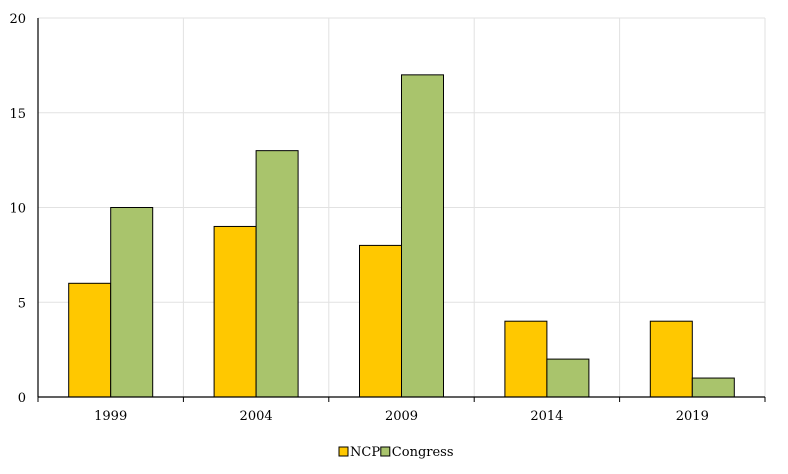 This screenshot has width=788, height=474. Describe the element at coordinates (385, 451) in the screenshot. I see `legend-swatch-congress` at that location.